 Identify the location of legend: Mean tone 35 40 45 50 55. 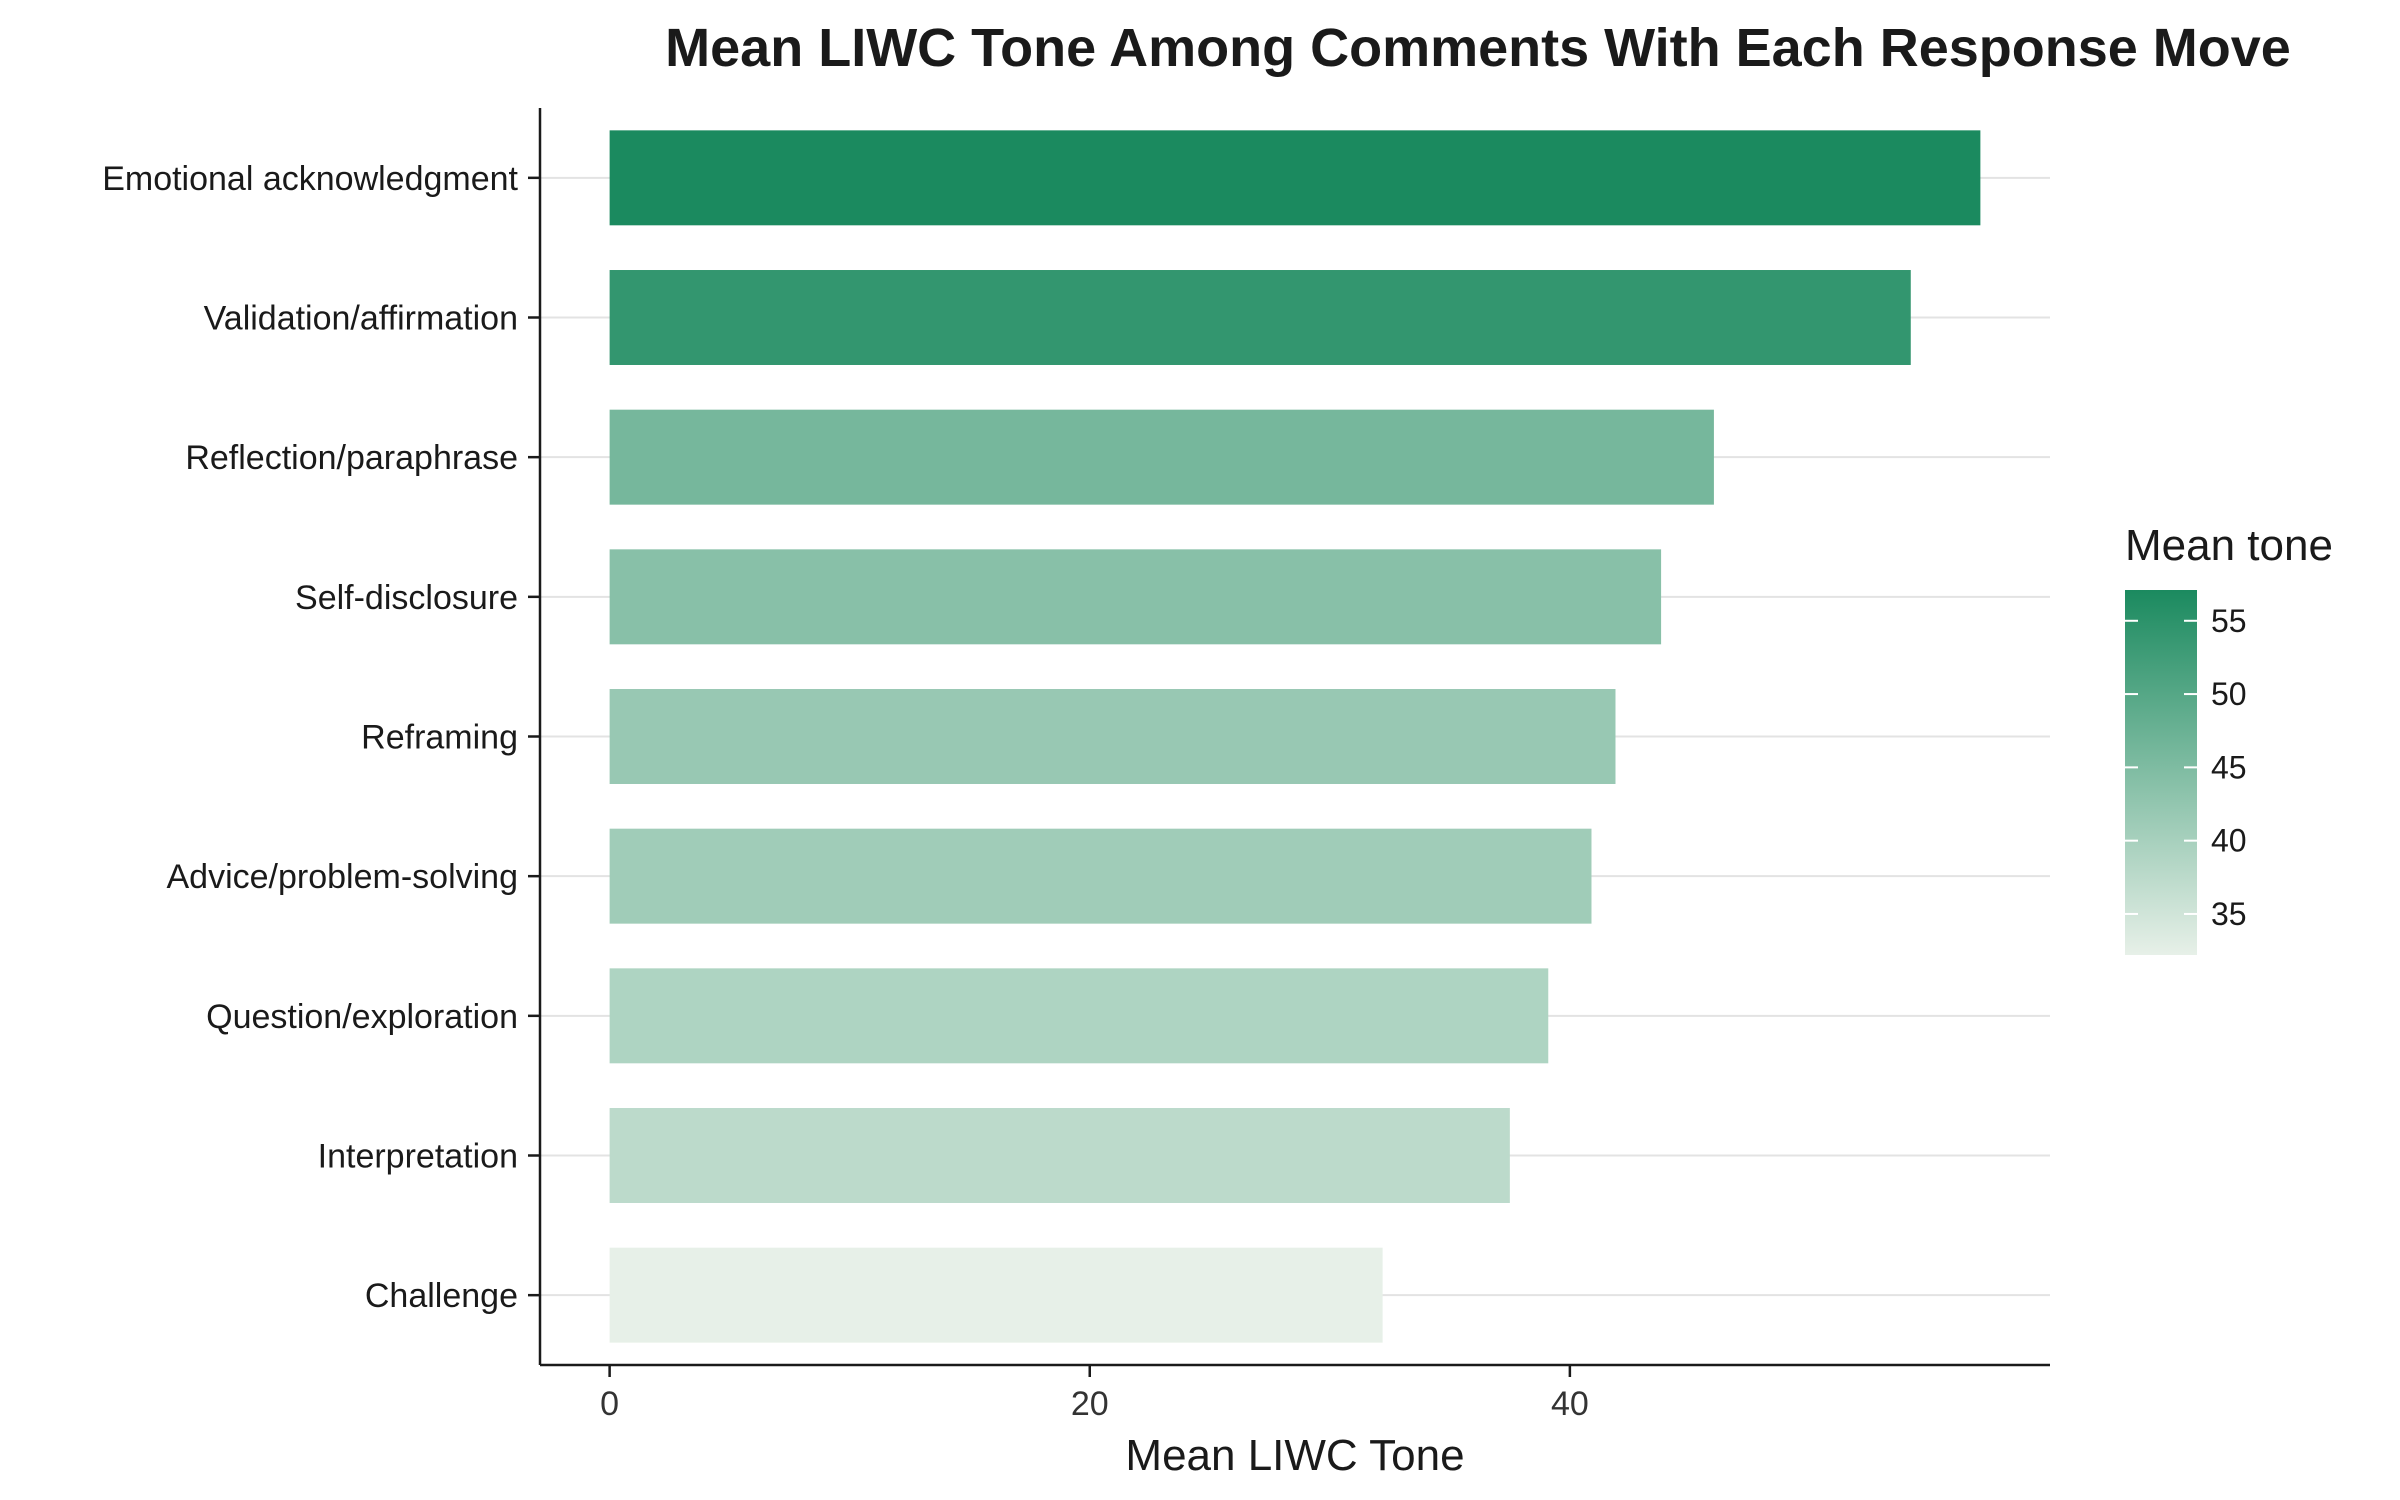
(2229, 738).